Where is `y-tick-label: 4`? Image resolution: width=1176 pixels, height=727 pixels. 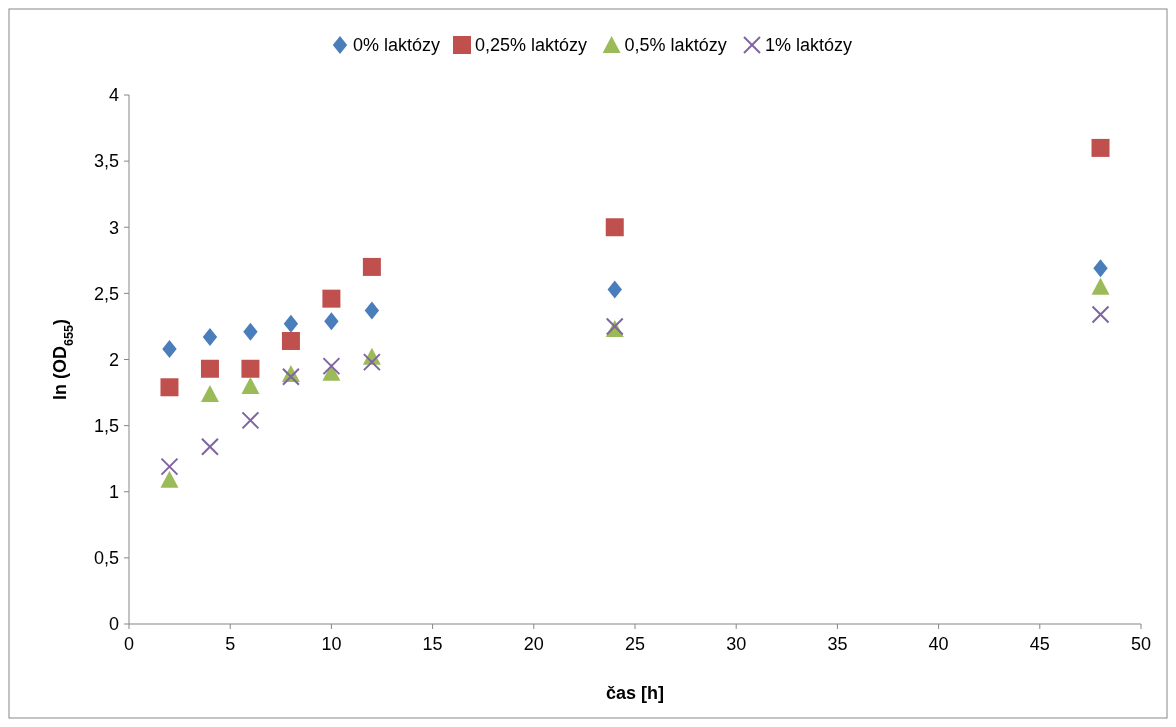
y-tick-label: 4 is located at coordinates (113, 95).